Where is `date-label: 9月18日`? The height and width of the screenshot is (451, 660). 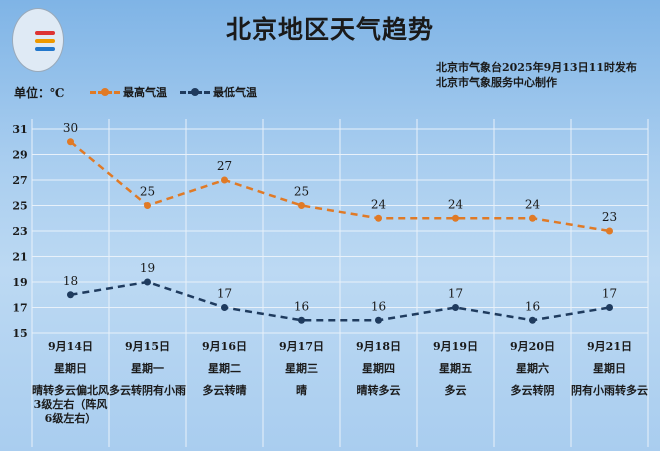 date-label: 9月18日 is located at coordinates (378, 346).